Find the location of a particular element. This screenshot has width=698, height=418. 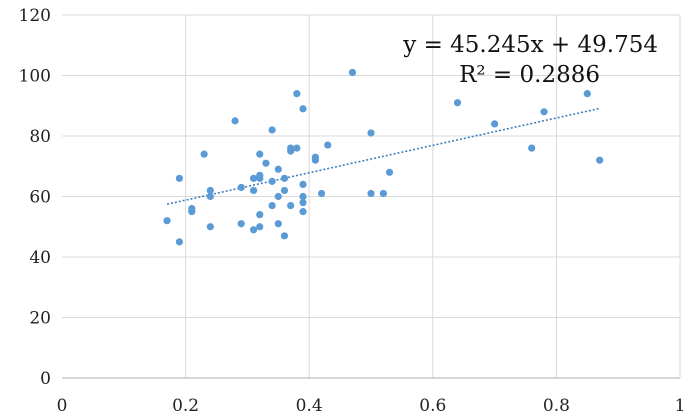

x-tick-labels: 0 0.2 0.4 0.6 0.8 1 is located at coordinates (371, 406).